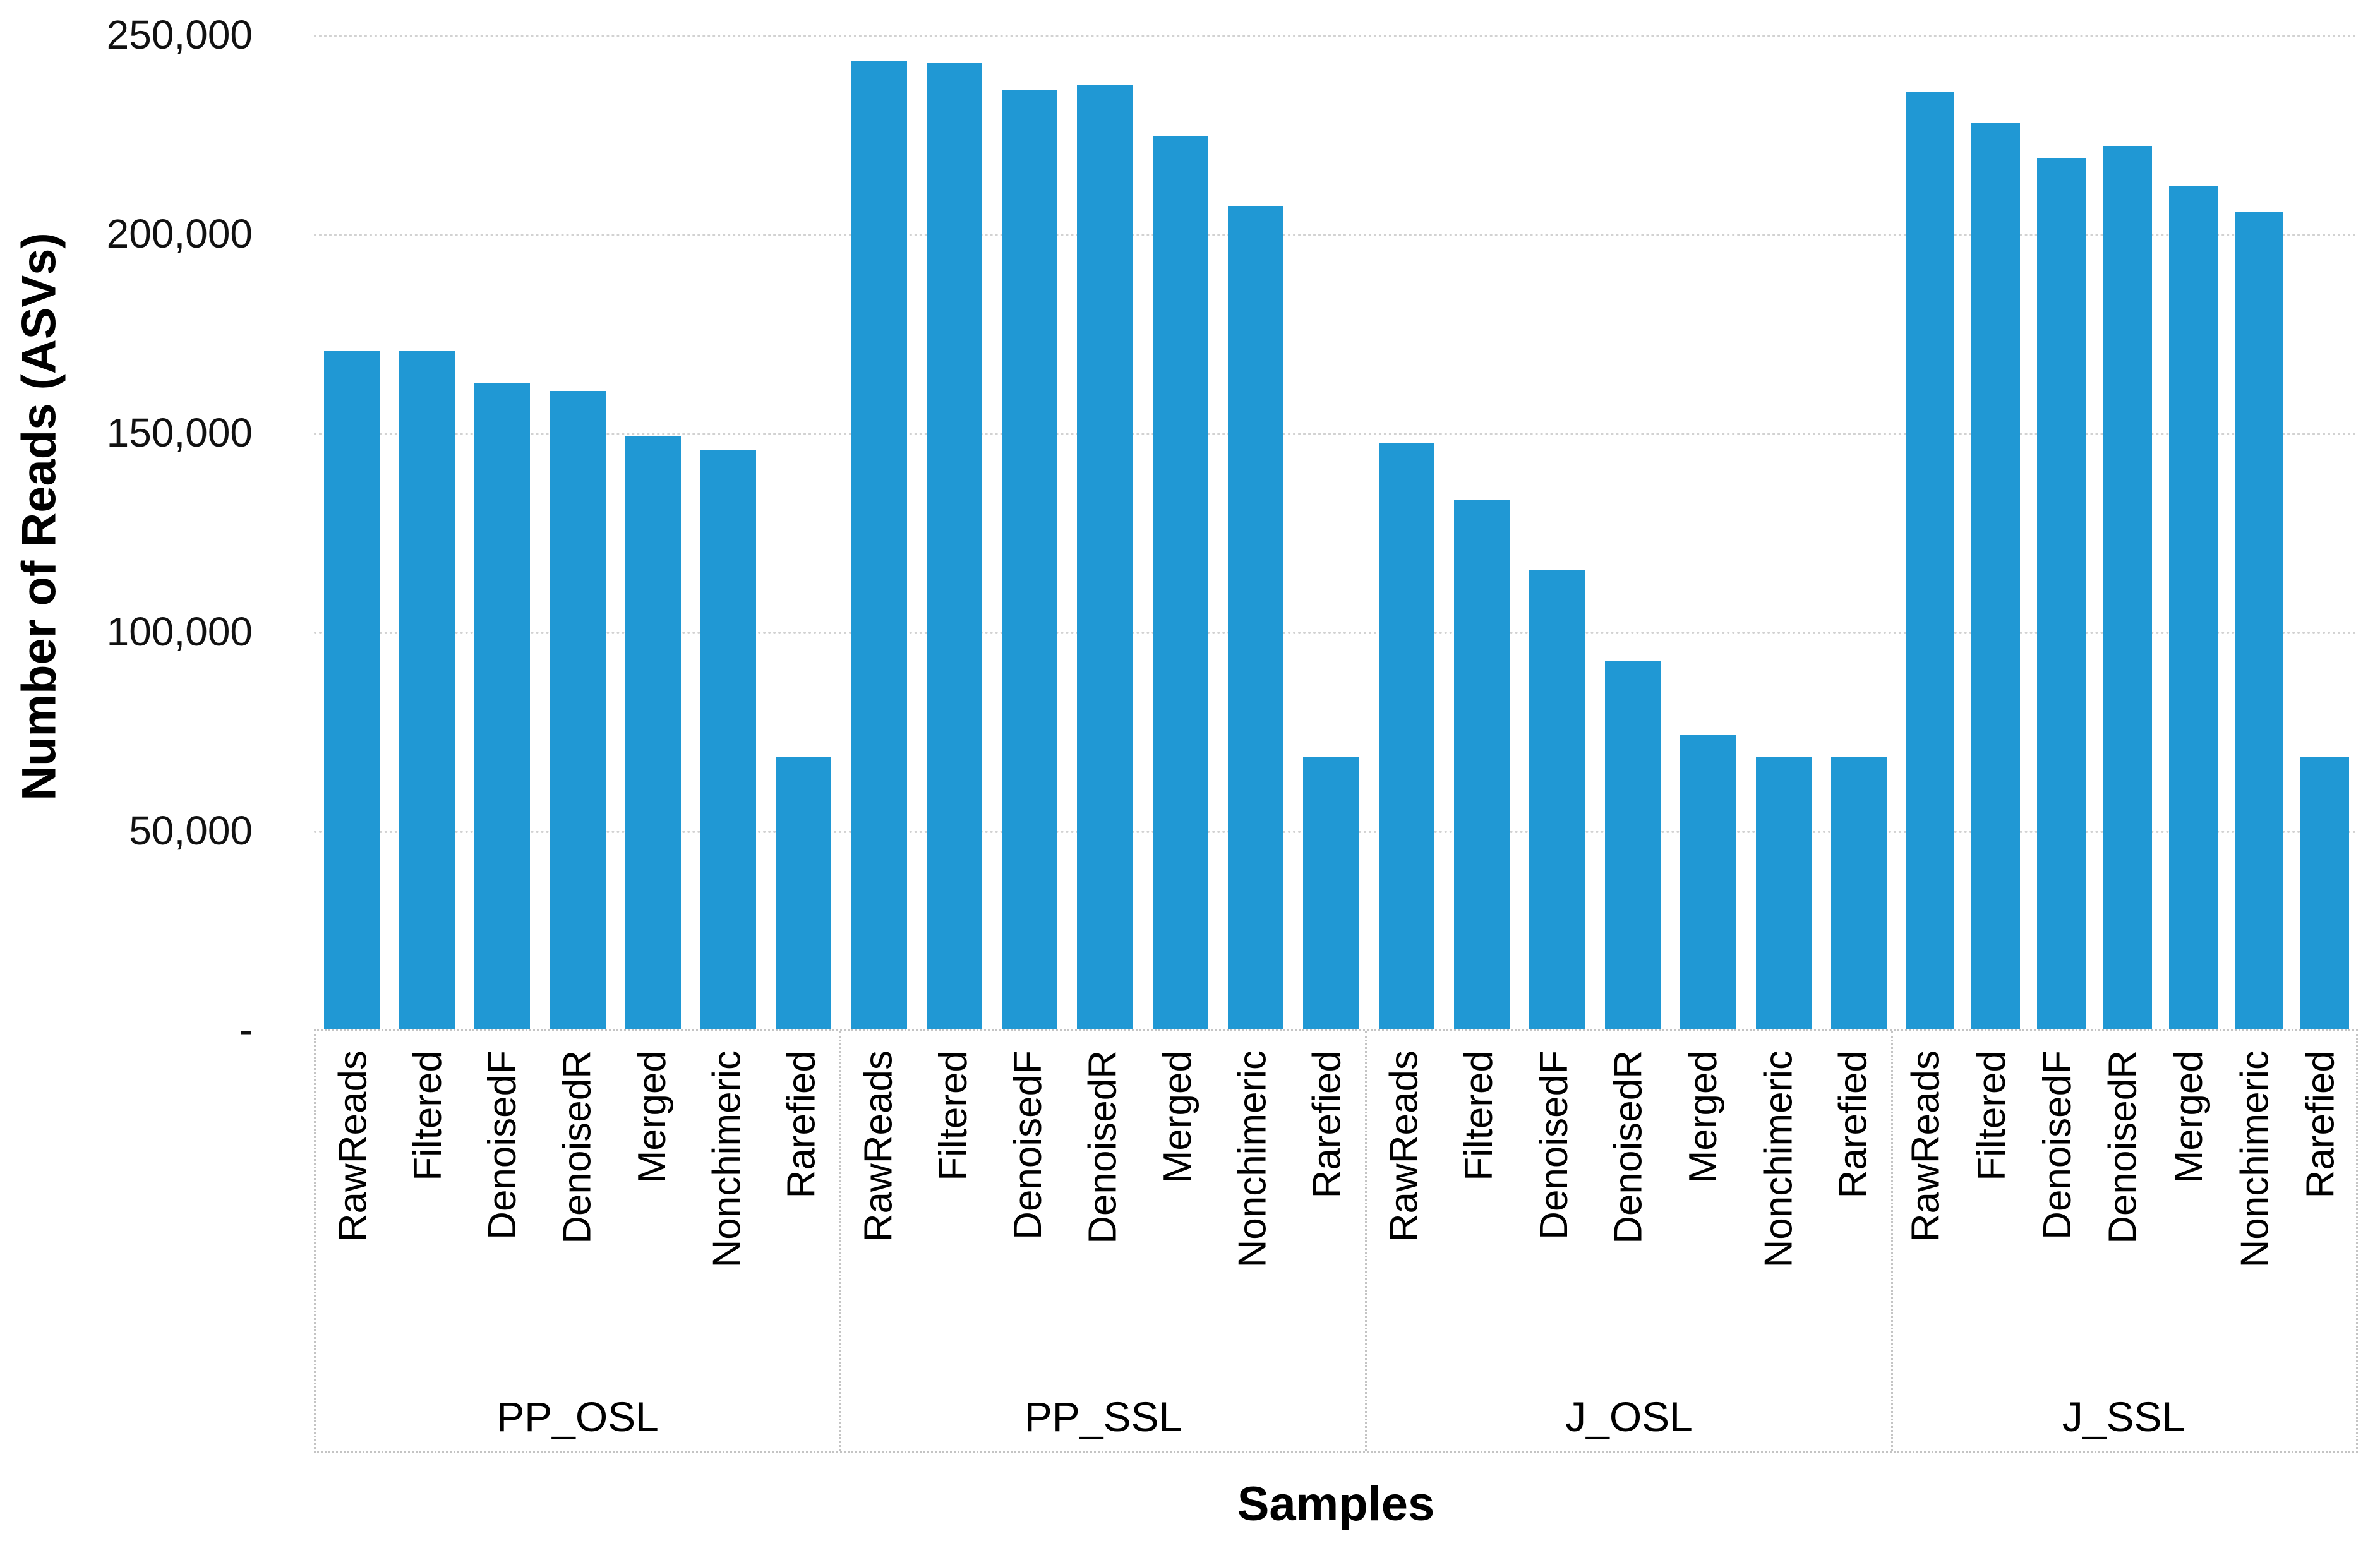  What do you see at coordinates (2193, 607) in the screenshot?
I see `bar-J_SSL-Merged` at bounding box center [2193, 607].